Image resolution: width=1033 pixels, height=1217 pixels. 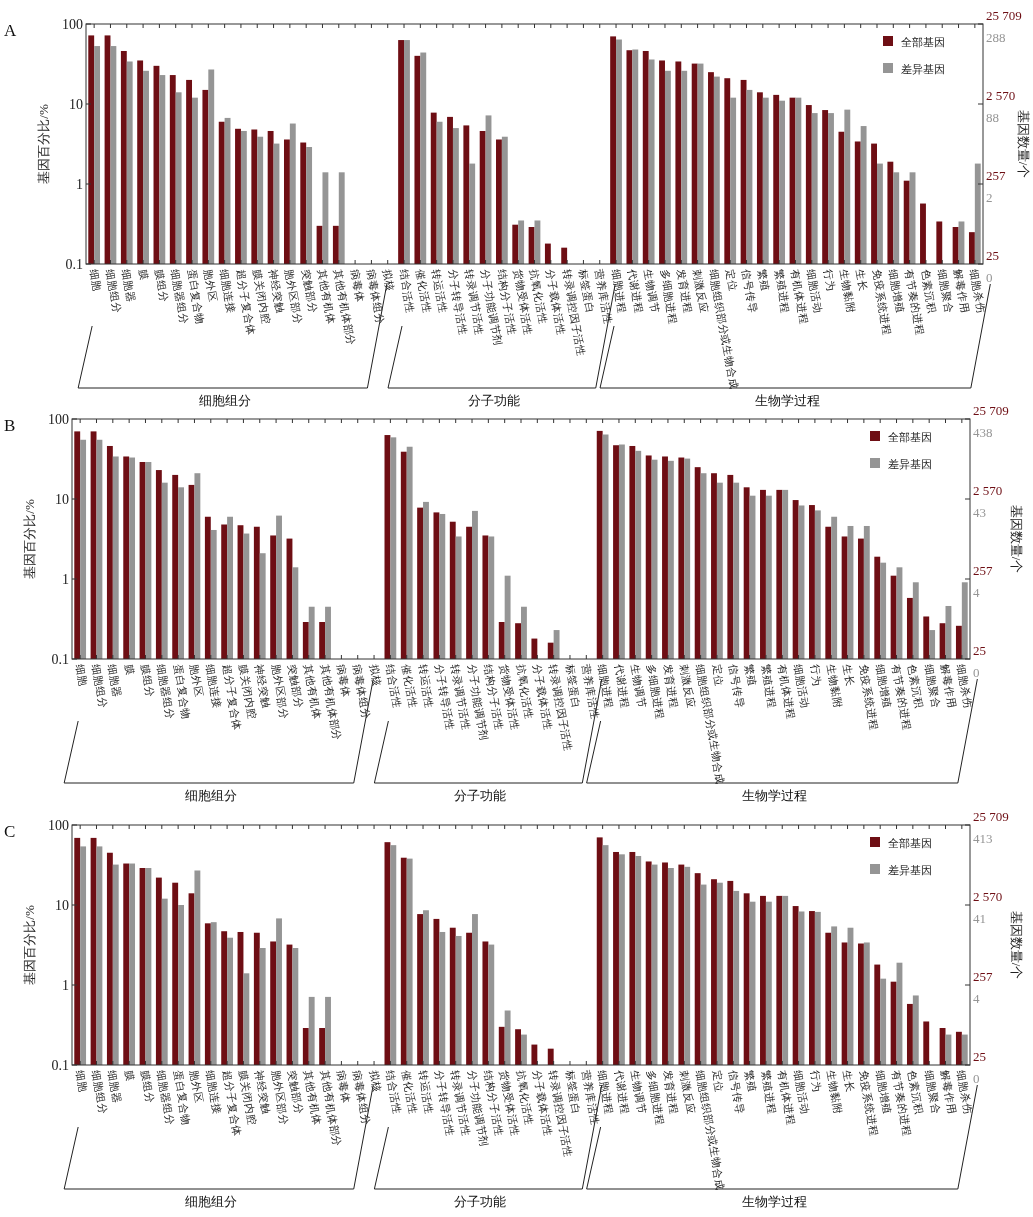 What do you see at coordinates (979, 918) in the screenshot?
I see `text: 41` at bounding box center [979, 918].